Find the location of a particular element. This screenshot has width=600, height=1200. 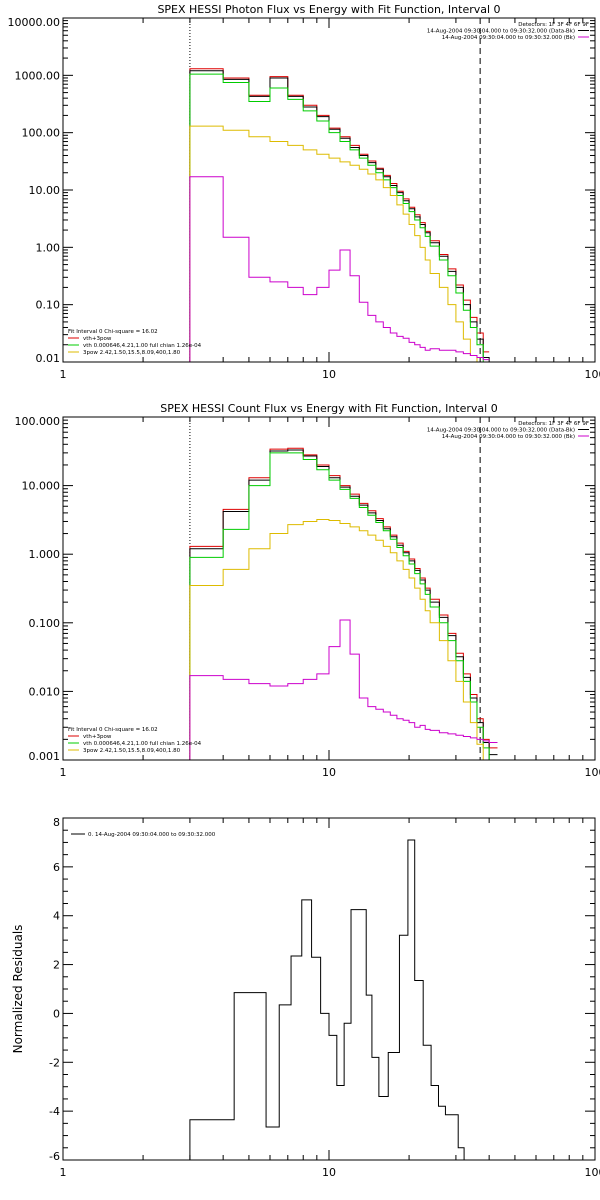

y-tick-label: -2 is located at coordinates (54, 1062).